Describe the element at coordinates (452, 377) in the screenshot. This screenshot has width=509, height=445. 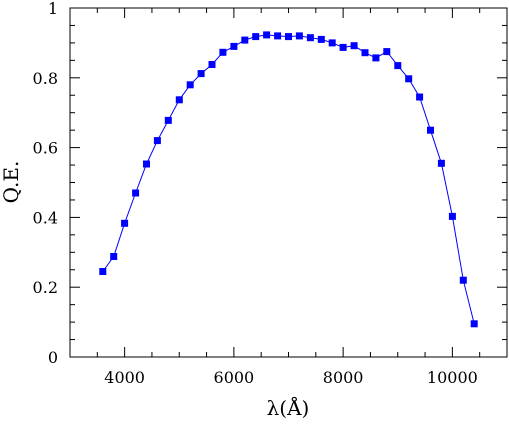
I see `x-tick-label: 10000` at that location.